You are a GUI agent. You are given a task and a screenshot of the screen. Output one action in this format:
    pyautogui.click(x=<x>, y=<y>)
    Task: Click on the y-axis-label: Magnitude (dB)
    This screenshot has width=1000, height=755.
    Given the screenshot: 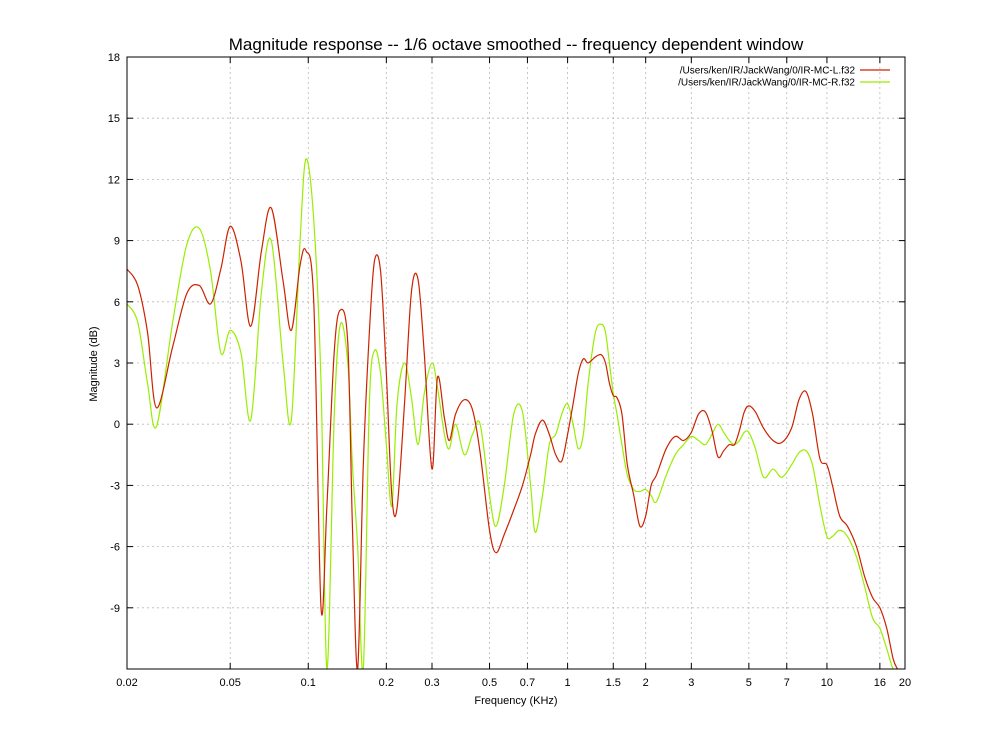 What is the action you would take?
    pyautogui.click(x=94, y=363)
    